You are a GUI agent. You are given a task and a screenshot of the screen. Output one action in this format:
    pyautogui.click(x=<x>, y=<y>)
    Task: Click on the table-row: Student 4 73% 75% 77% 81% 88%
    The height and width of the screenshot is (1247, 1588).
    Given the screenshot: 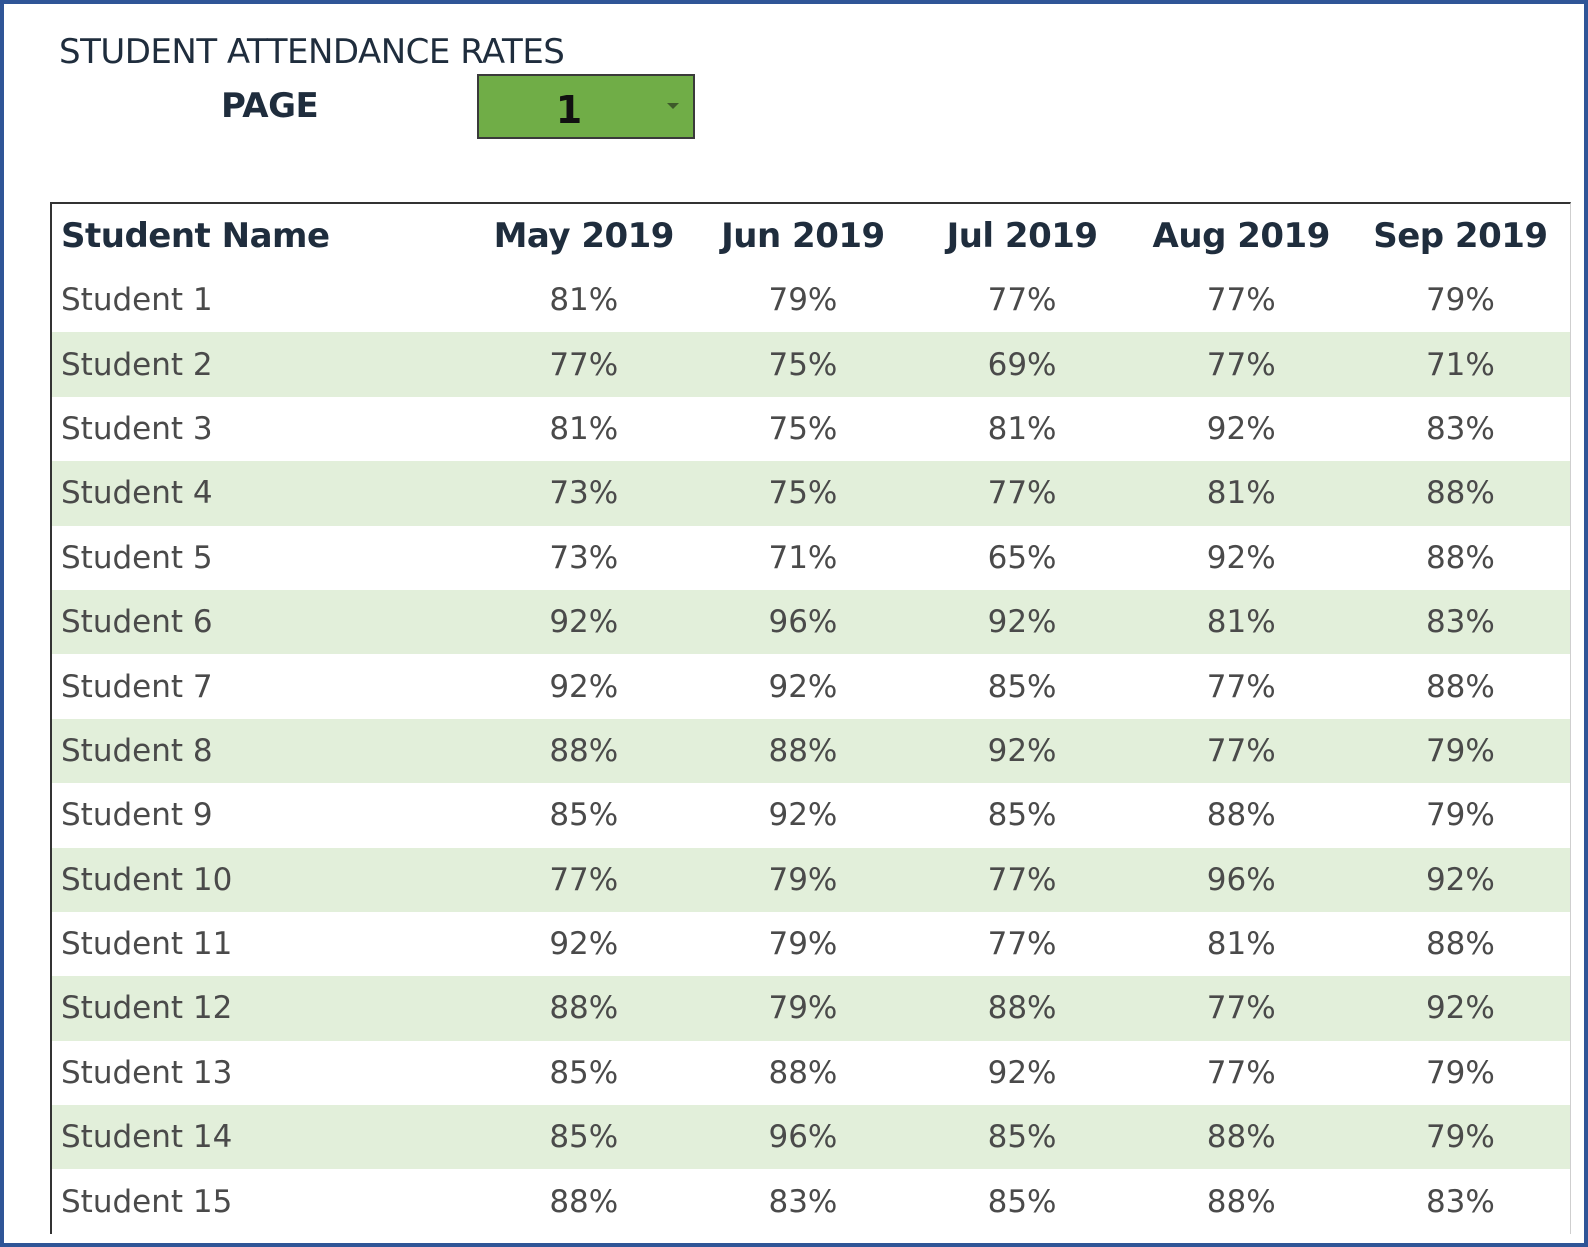 What is the action you would take?
    pyautogui.click(x=811, y=493)
    